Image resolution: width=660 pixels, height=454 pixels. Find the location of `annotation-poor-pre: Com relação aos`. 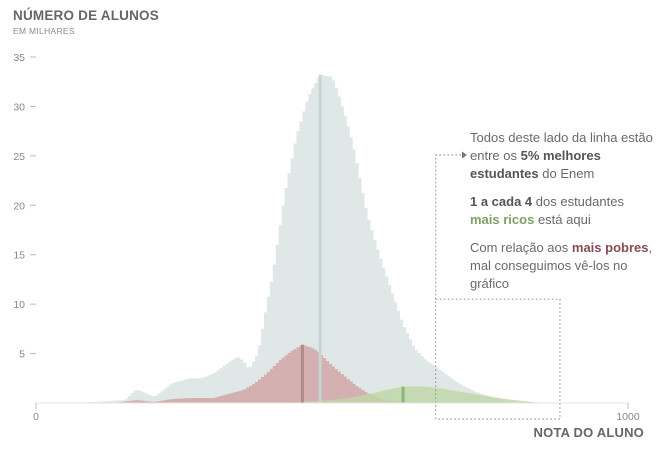

annotation-poor-pre: Com relação aos is located at coordinates (521, 247).